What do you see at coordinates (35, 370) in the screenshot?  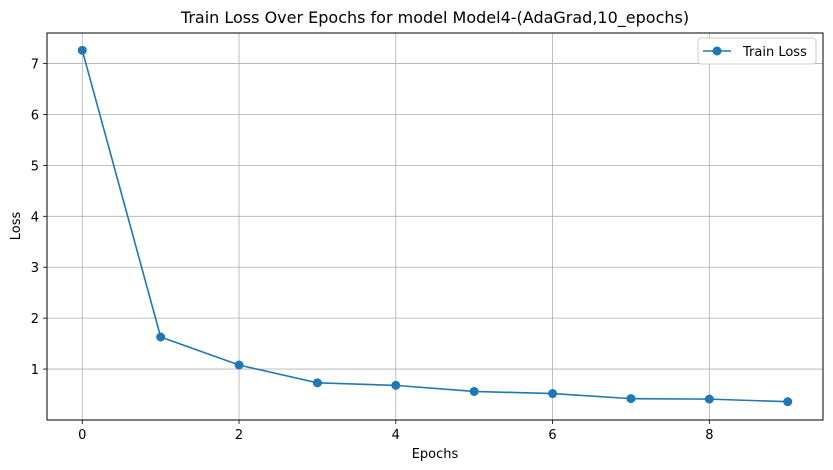 I see `y-tick-label: 1` at bounding box center [35, 370].